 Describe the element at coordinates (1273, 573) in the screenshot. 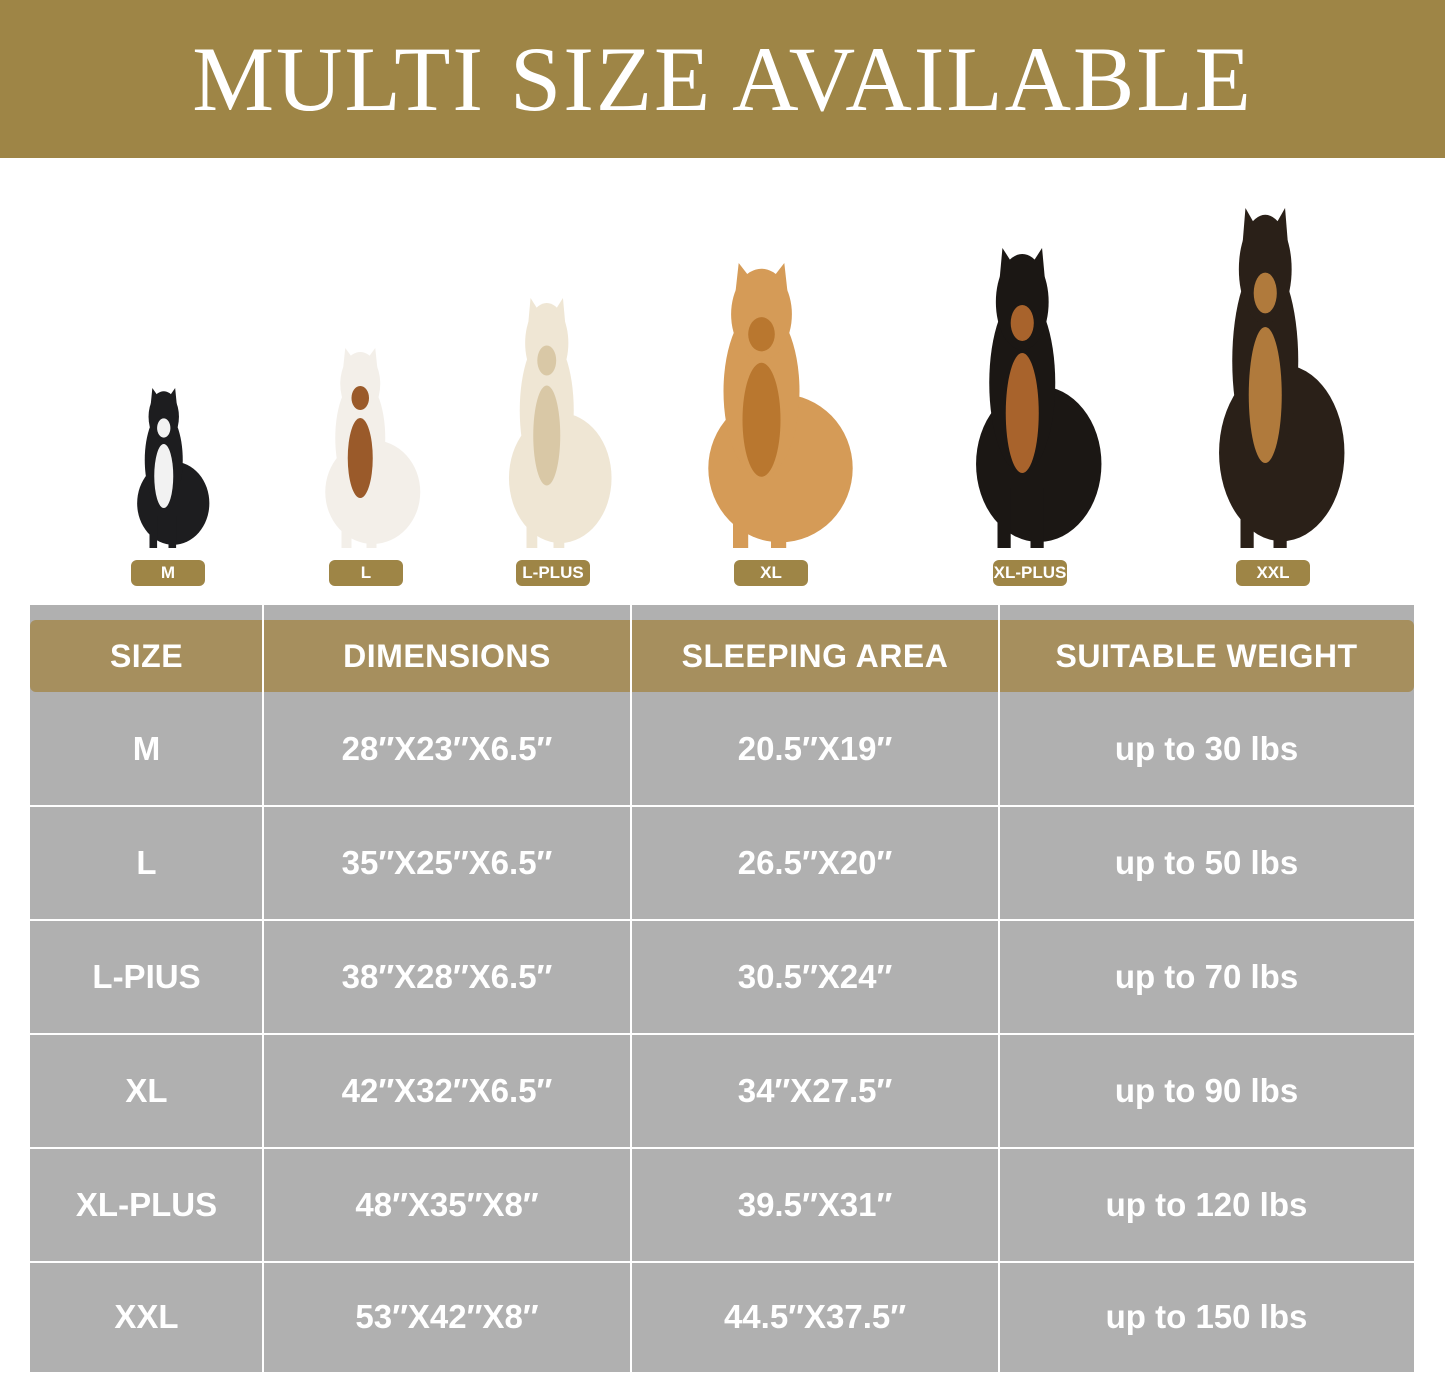

I see `size-label-xxl: XXL` at that location.